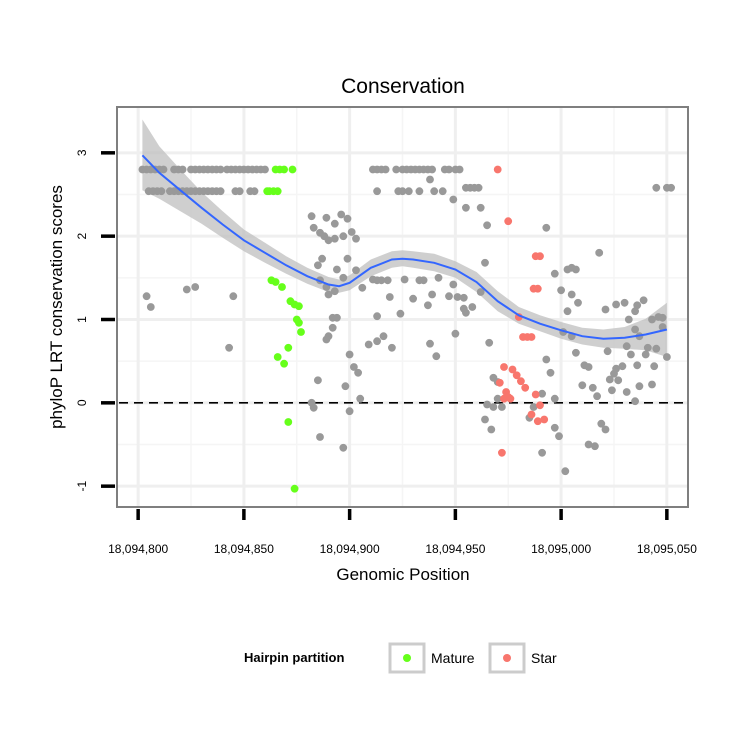  Describe the element at coordinates (453, 658) in the screenshot. I see `legend-label-mature: Mature` at that location.